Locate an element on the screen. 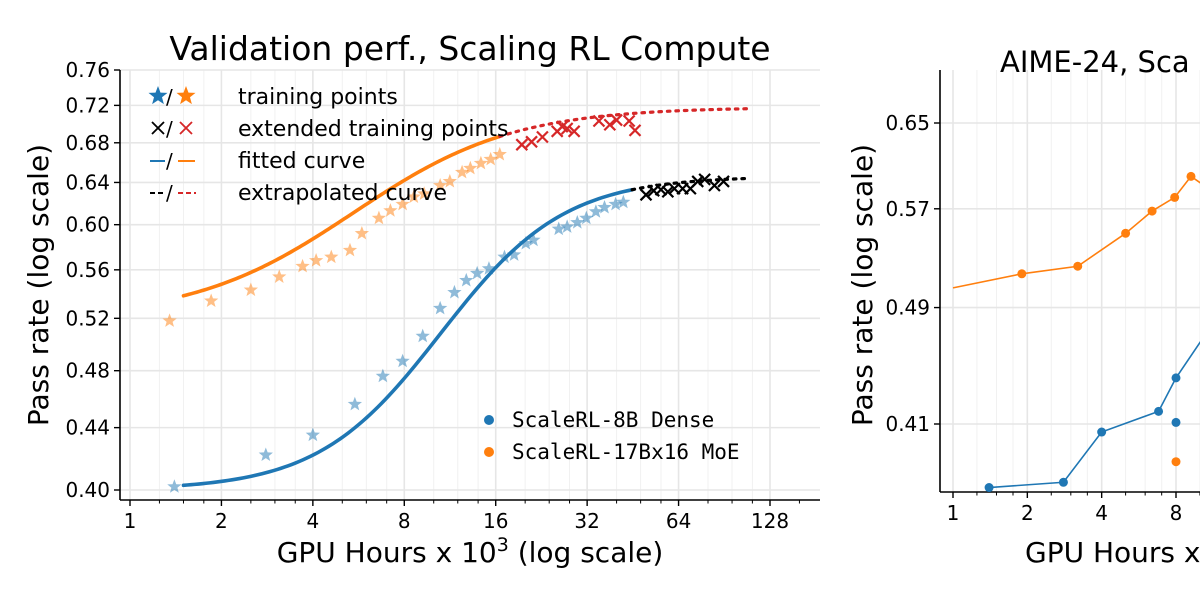 Image resolution: width=1200 pixels, height=600 pixels. y-tick-label: 0.57 is located at coordinates (907, 209).